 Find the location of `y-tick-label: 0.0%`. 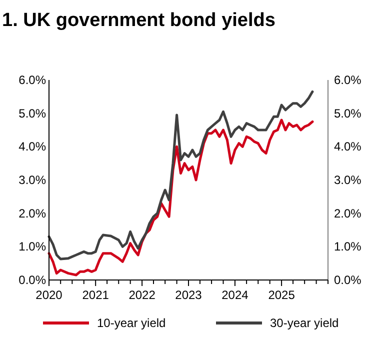

y-tick-label: 0.0% is located at coordinates (348, 280).